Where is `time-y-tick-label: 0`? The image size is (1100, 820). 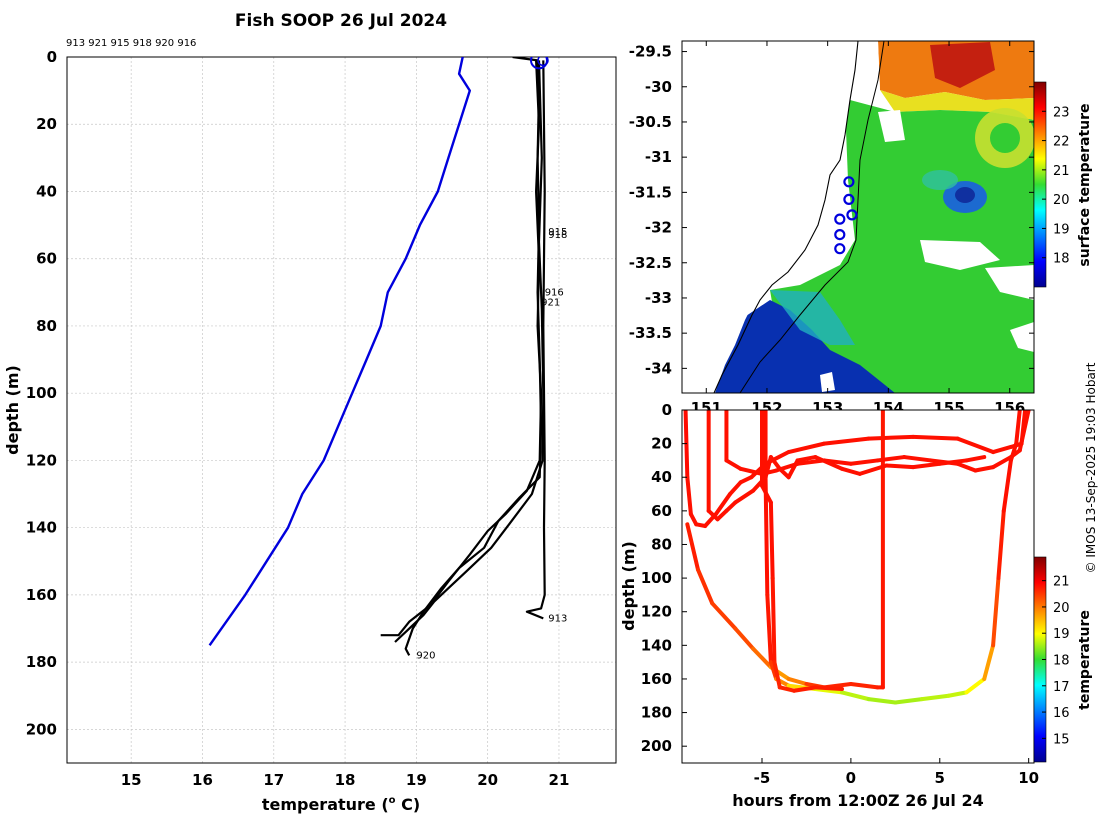
time-y-tick-label: 0 is located at coordinates (667, 410).